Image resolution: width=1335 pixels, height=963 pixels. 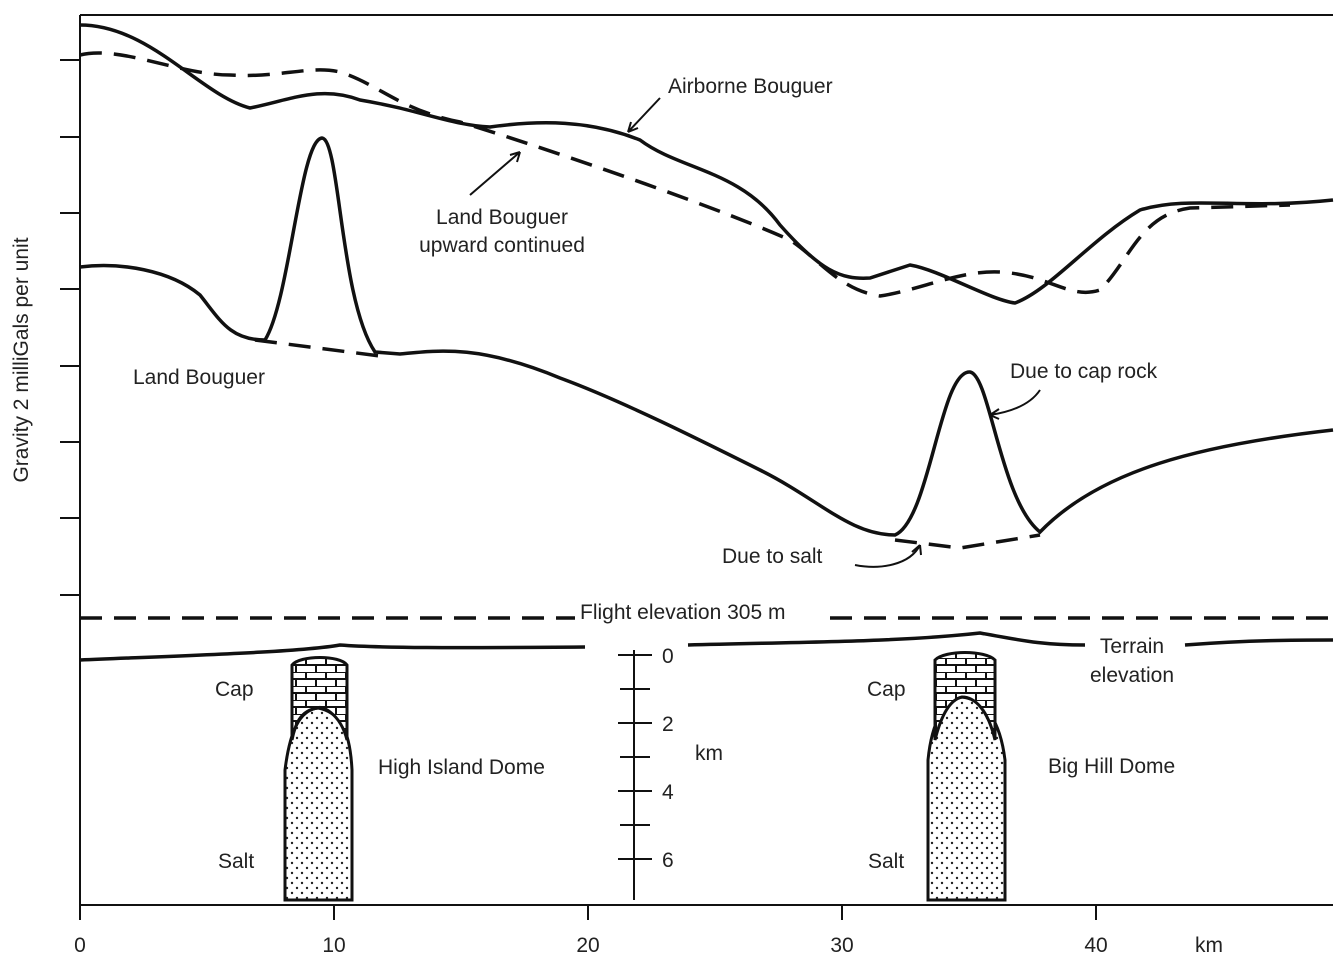 What do you see at coordinates (1084, 371) in the screenshot?
I see `label: Due to cap rock` at bounding box center [1084, 371].